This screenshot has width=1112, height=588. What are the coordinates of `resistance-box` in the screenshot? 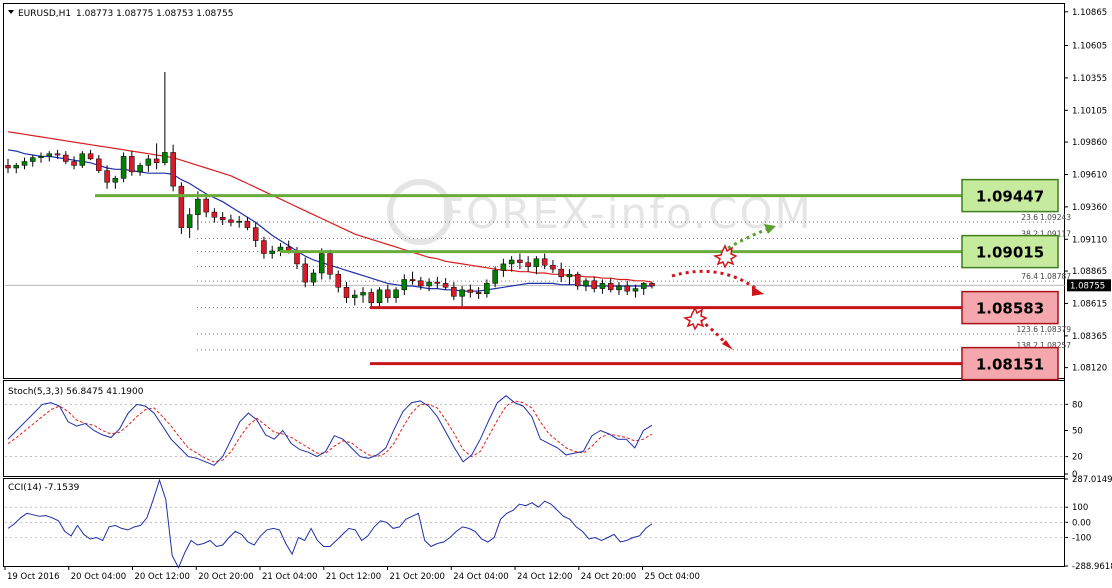 It's located at (1010, 195).